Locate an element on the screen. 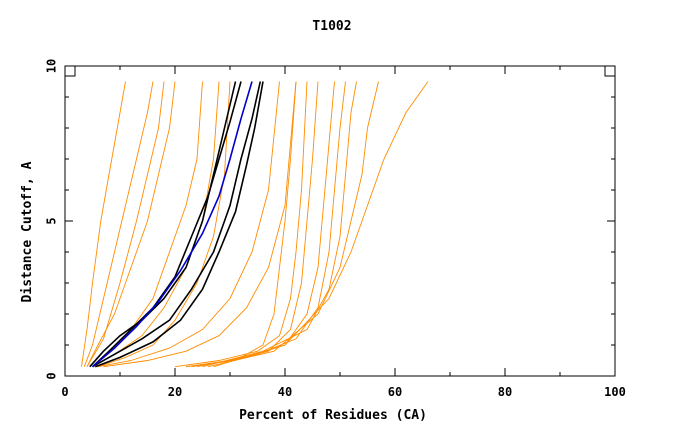 This screenshot has height=440, width=680. x-tick-label: 20 is located at coordinates (175, 392).